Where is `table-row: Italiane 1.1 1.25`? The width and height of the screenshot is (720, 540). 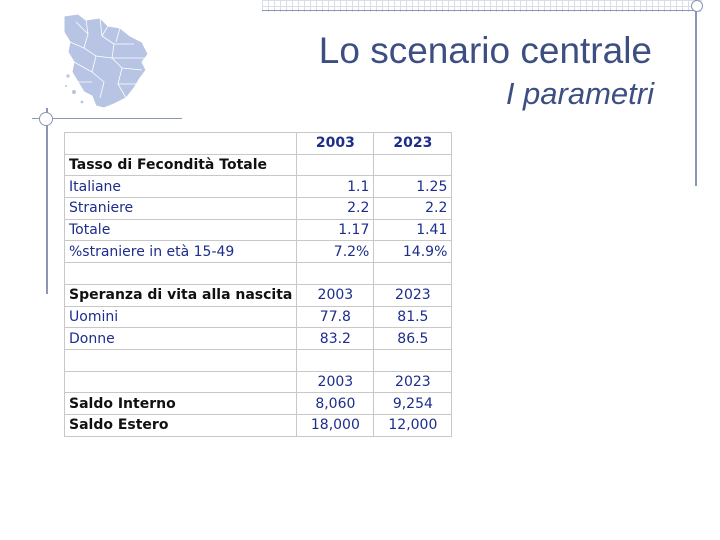
table-row: Italiane 1.1 1.25 is located at coordinates (258, 187).